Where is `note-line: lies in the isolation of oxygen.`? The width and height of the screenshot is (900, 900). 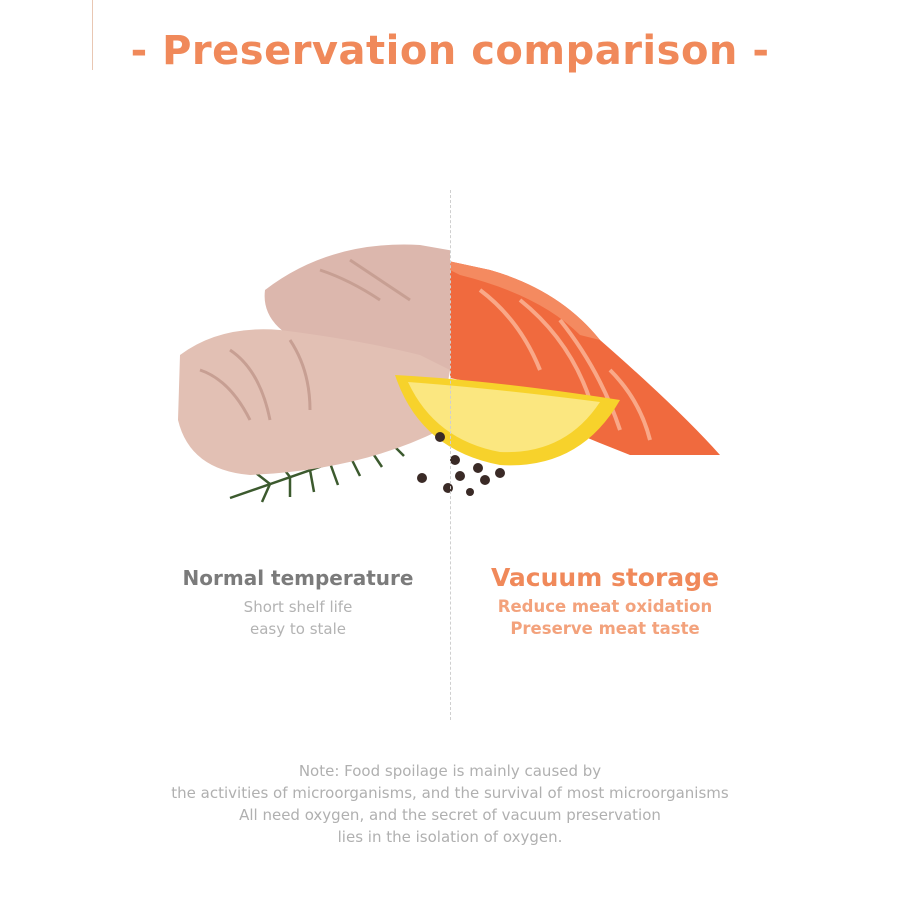
note-line: lies in the isolation of oxygen. is located at coordinates (450, 837).